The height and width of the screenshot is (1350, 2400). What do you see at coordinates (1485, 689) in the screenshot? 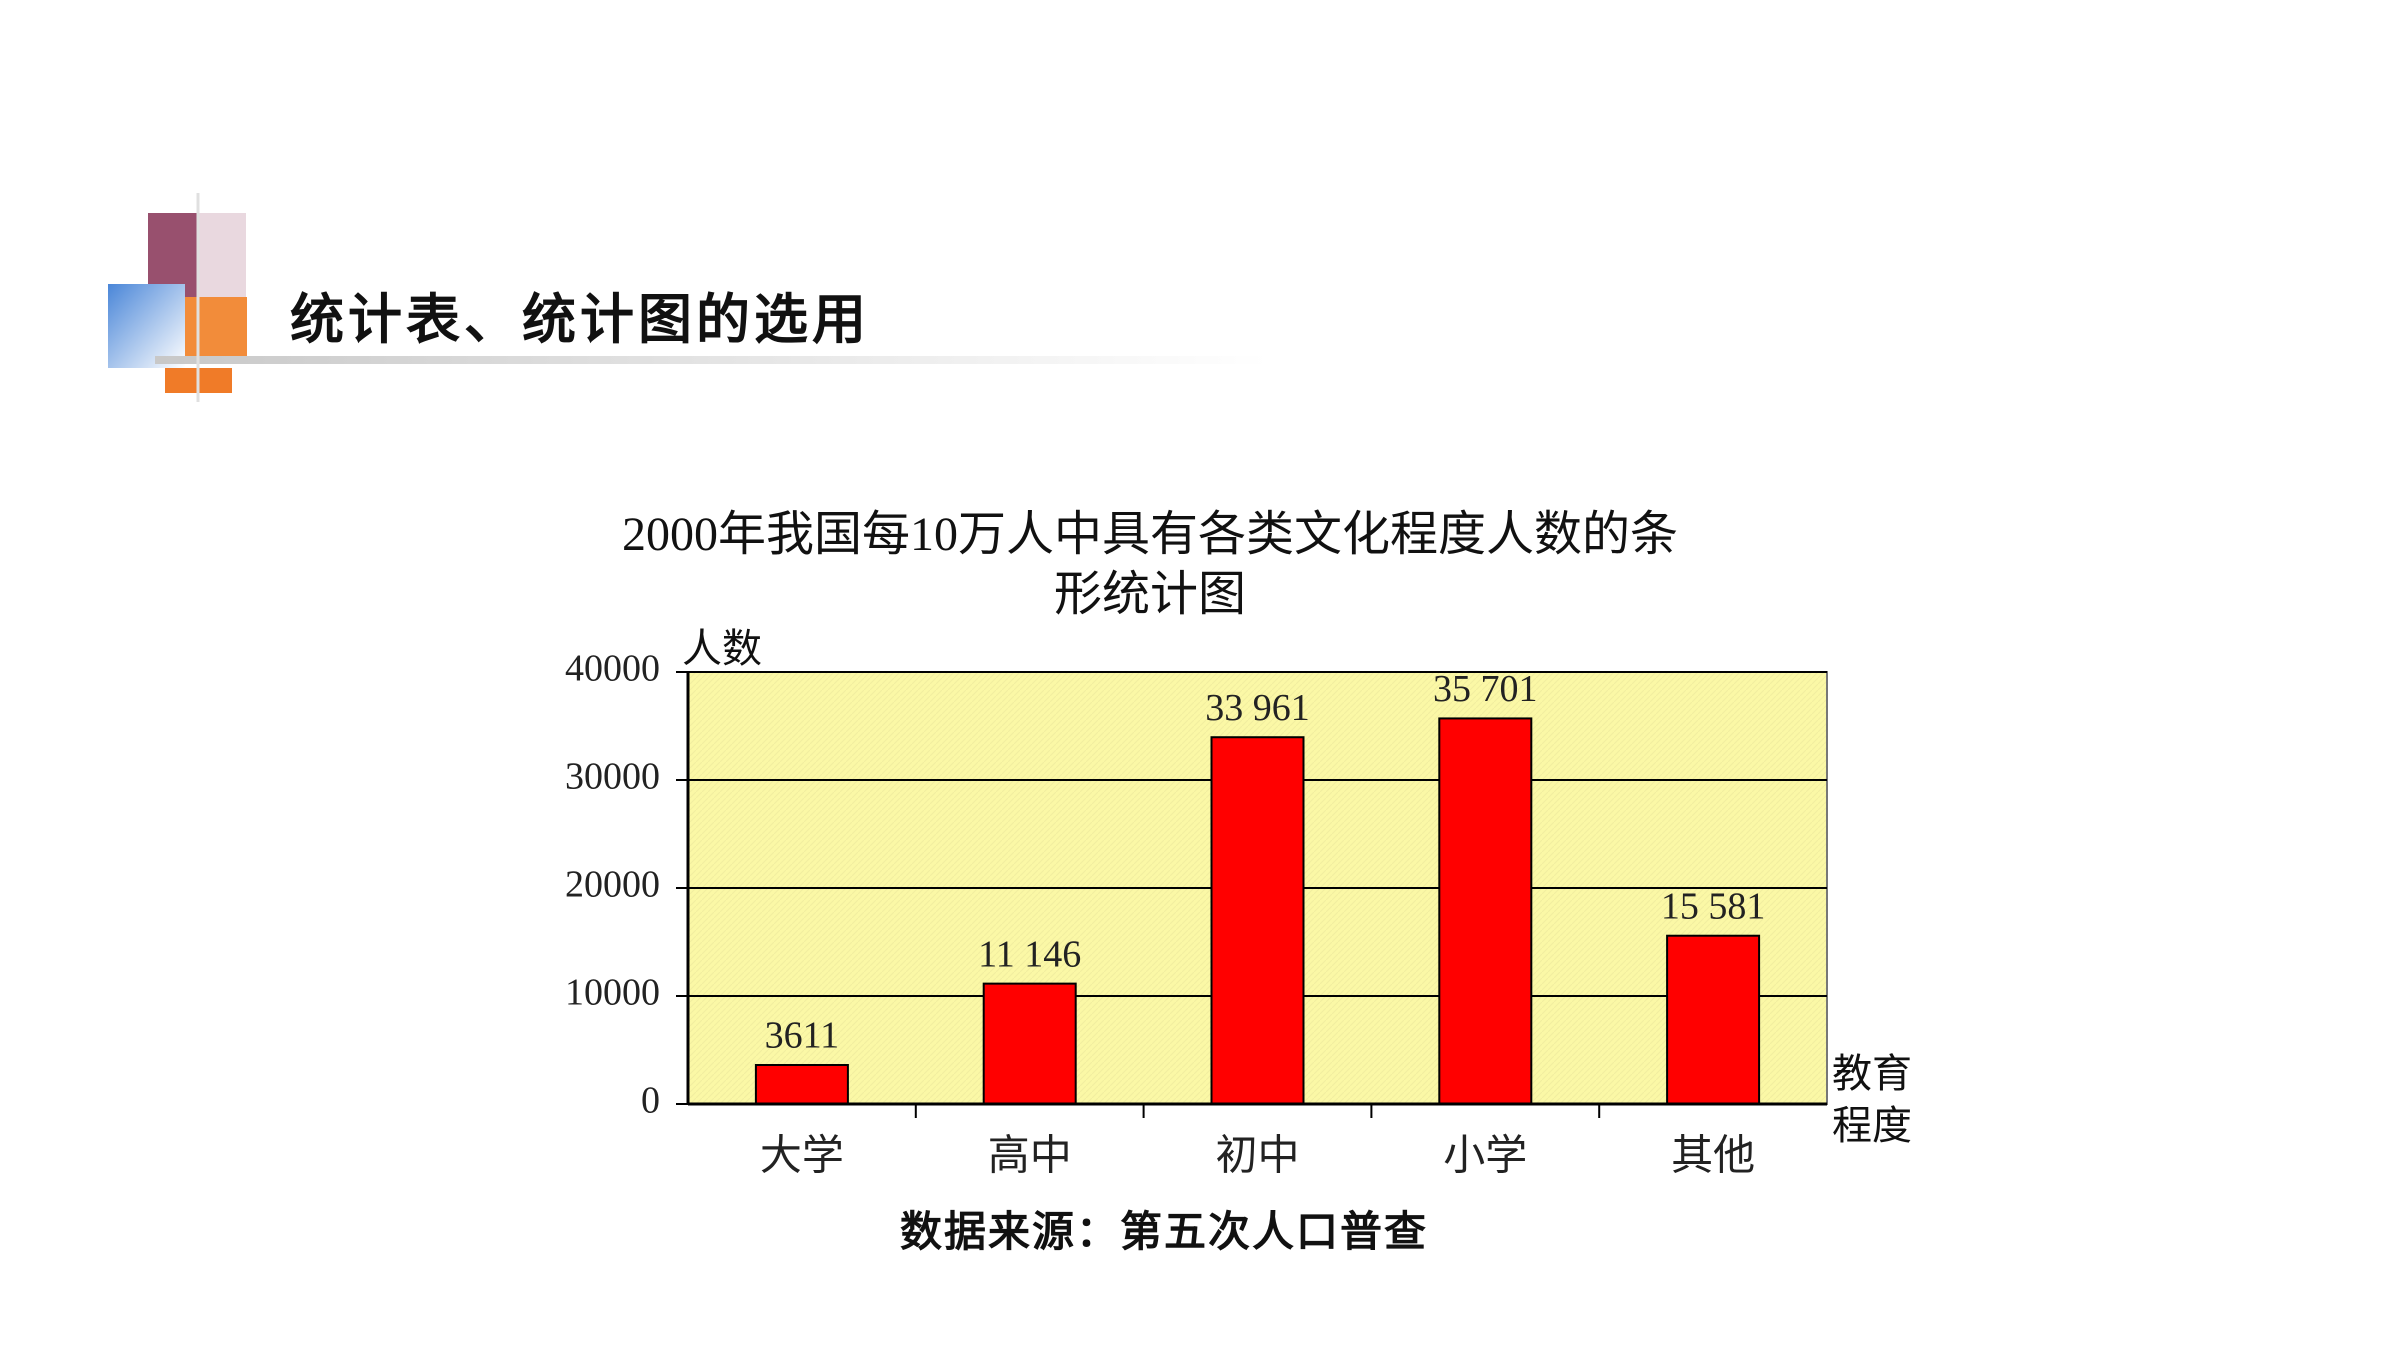
I see `data-label: 35 701` at bounding box center [1485, 689].